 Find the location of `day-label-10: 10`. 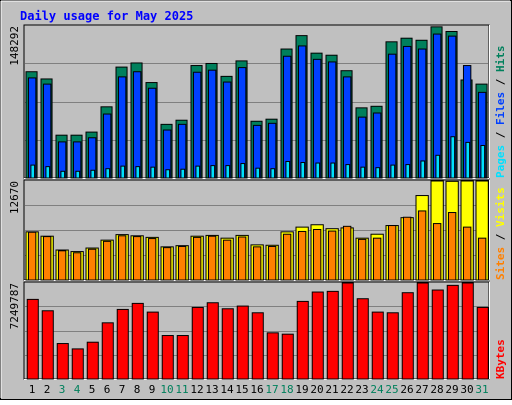

day-label-10: 10 is located at coordinates (166, 389).